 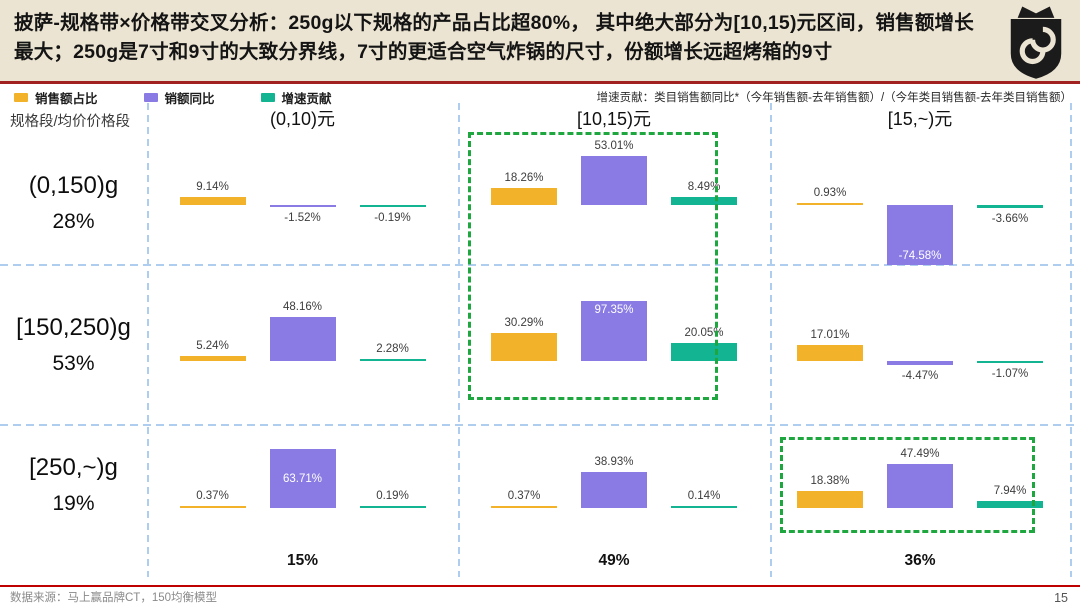 What do you see at coordinates (306, 99) in the screenshot?
I see `legend-label-contribution: 增速贡献` at bounding box center [306, 99].